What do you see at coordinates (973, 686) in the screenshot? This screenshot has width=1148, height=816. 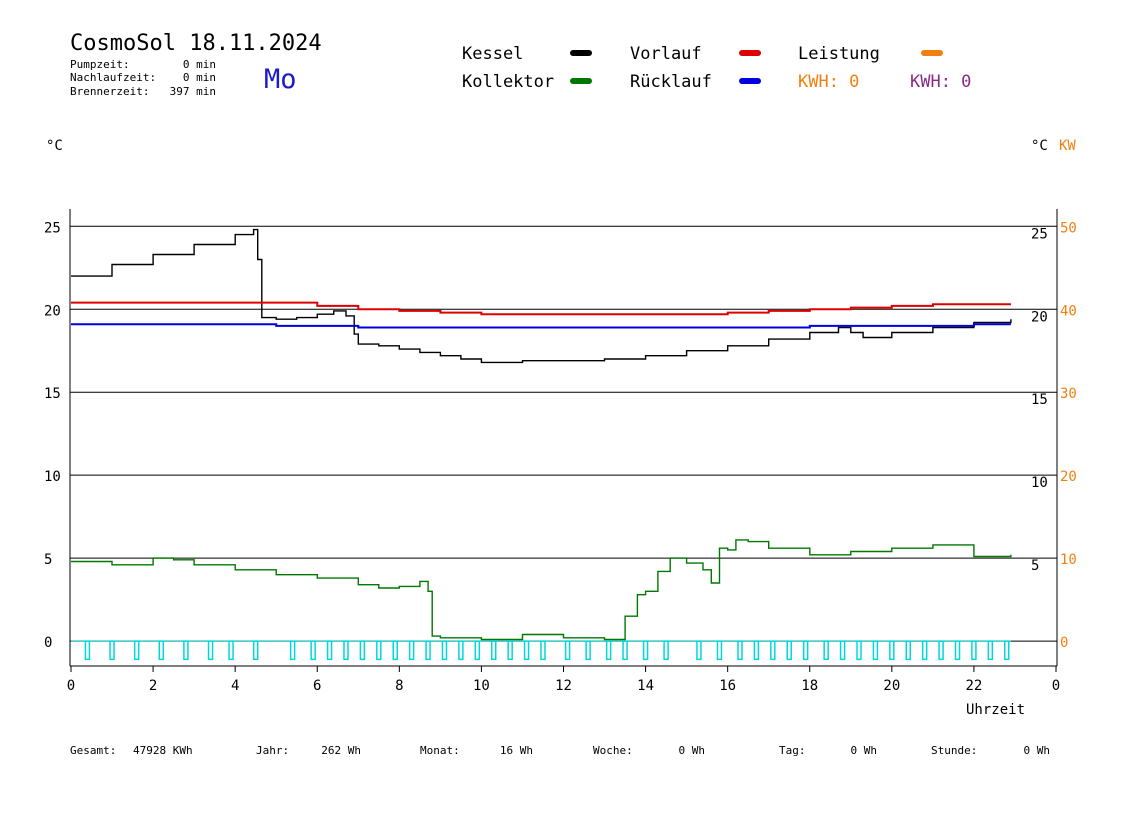 I see `x-tick-label: 22` at bounding box center [973, 686].